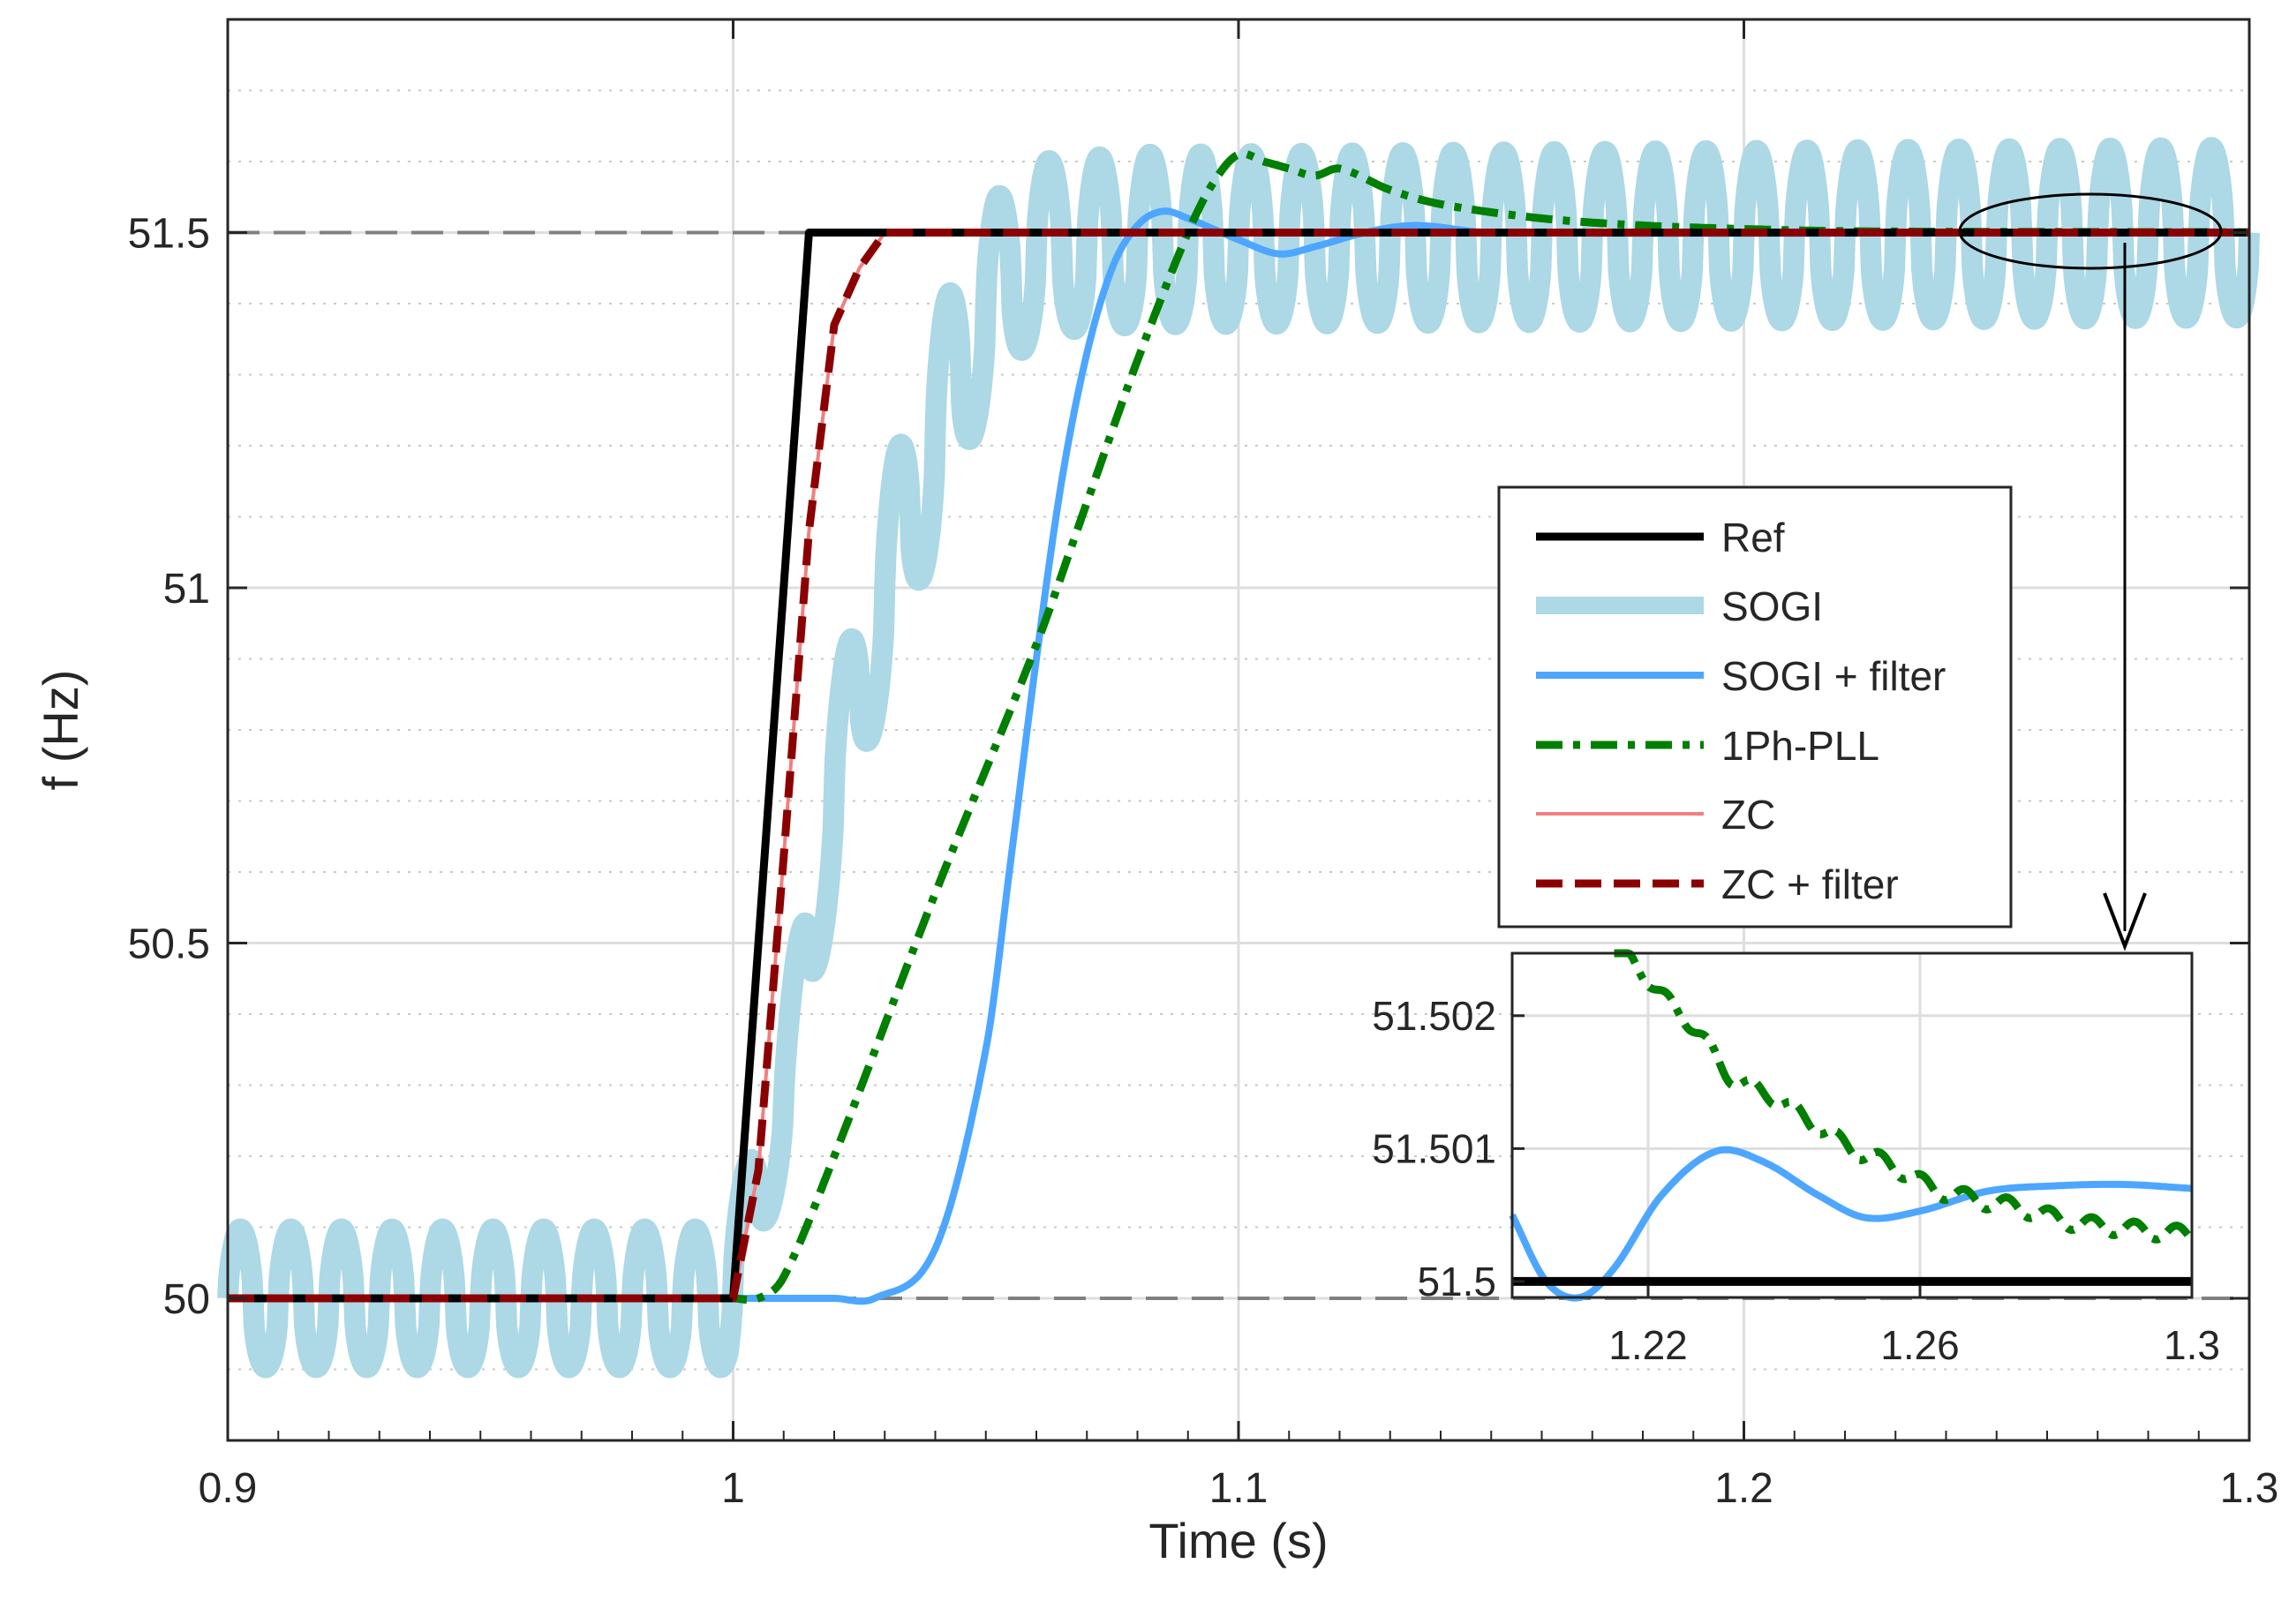 The width and height of the screenshot is (2289, 1624). I want to click on y-axis-label: f (Hz), so click(60, 730).